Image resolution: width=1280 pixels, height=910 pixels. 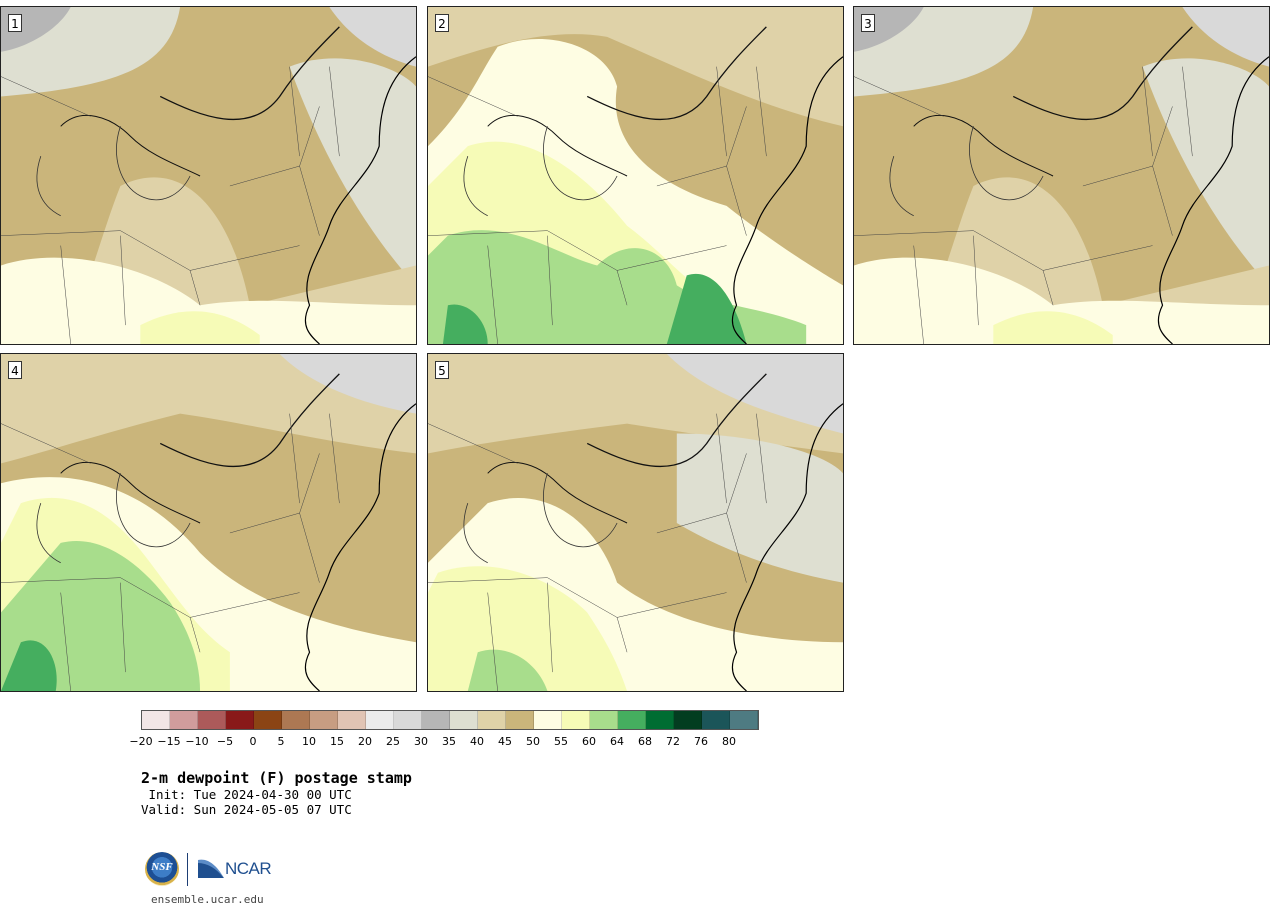 What do you see at coordinates (246, 794) in the screenshot?
I see `init-time: Init: Tue 2024-04-30 00 UTC` at bounding box center [246, 794].